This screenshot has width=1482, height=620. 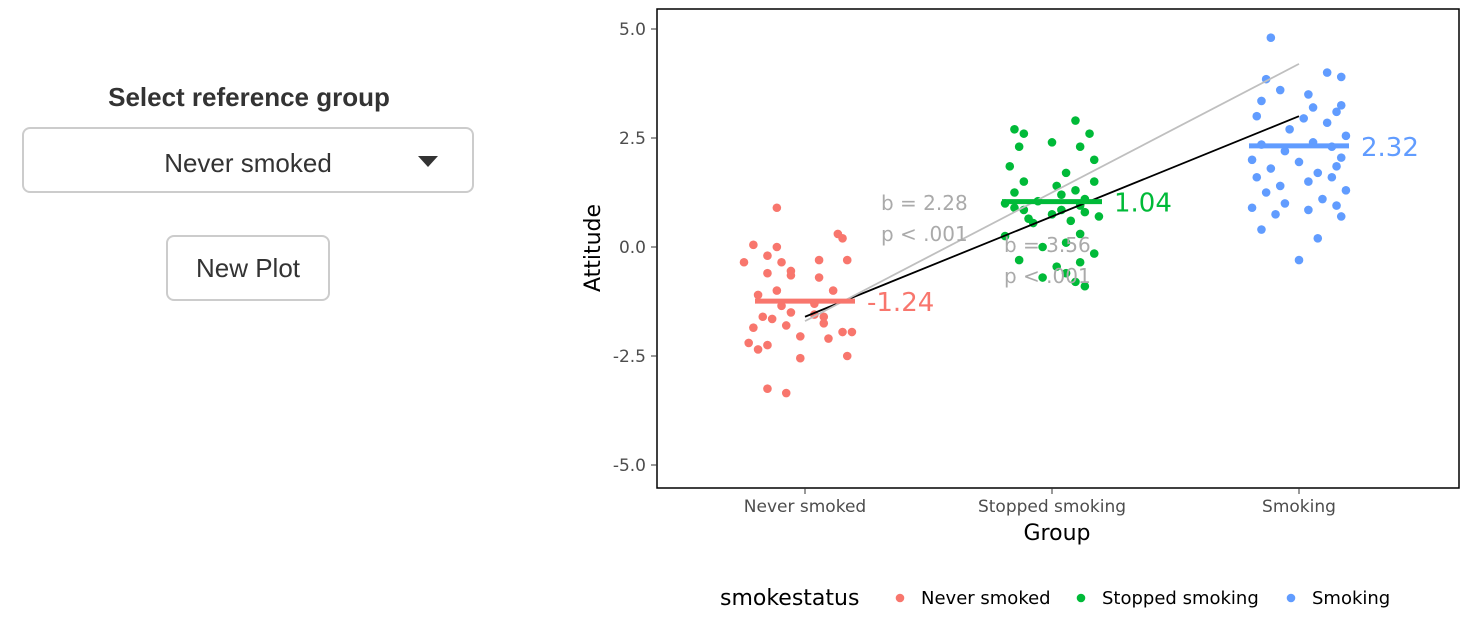 What do you see at coordinates (1299, 507) in the screenshot?
I see `x-tick-label: Smoking` at bounding box center [1299, 507].